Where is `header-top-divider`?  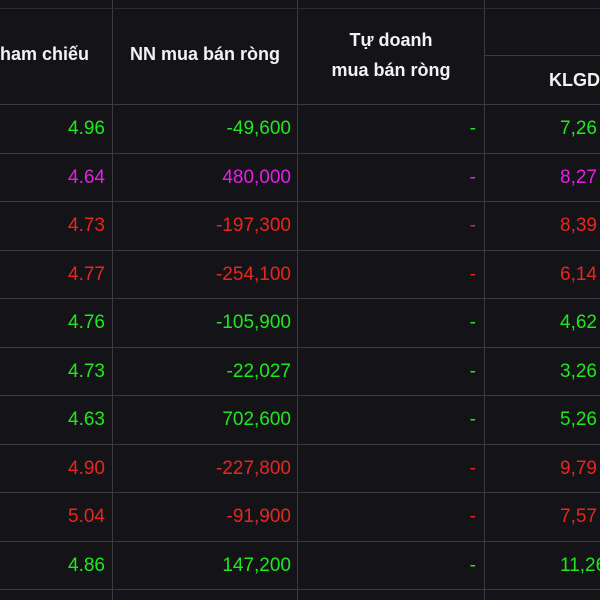 header-top-divider is located at coordinates (300, 8).